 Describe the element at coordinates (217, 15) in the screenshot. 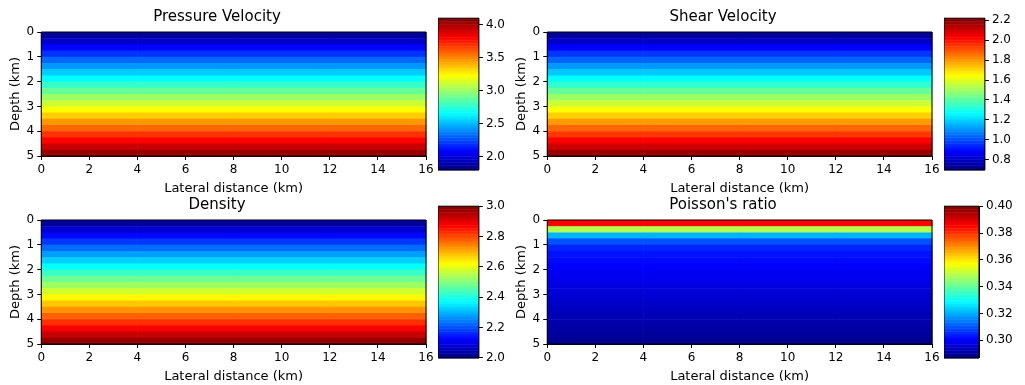

I see `chart-title: Pressure Velocity` at that location.